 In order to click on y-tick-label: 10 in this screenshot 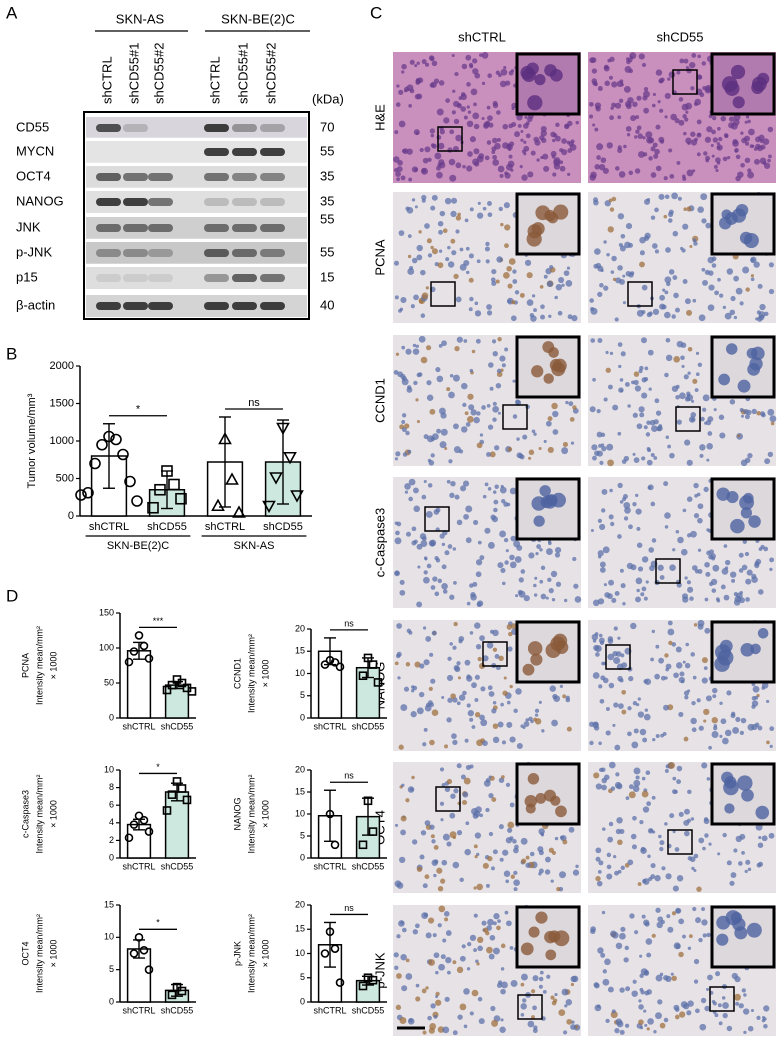, I will do `click(109, 769)`.